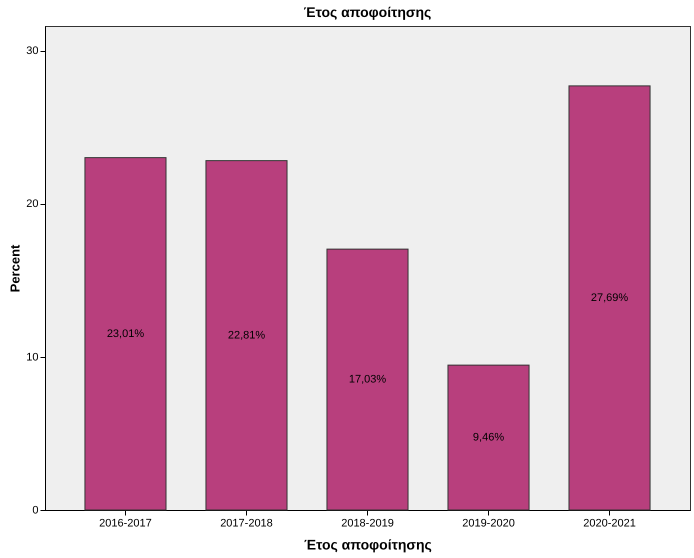 The image size is (694, 558). What do you see at coordinates (35, 510) in the screenshot?
I see `y-tick-label: 0` at bounding box center [35, 510].